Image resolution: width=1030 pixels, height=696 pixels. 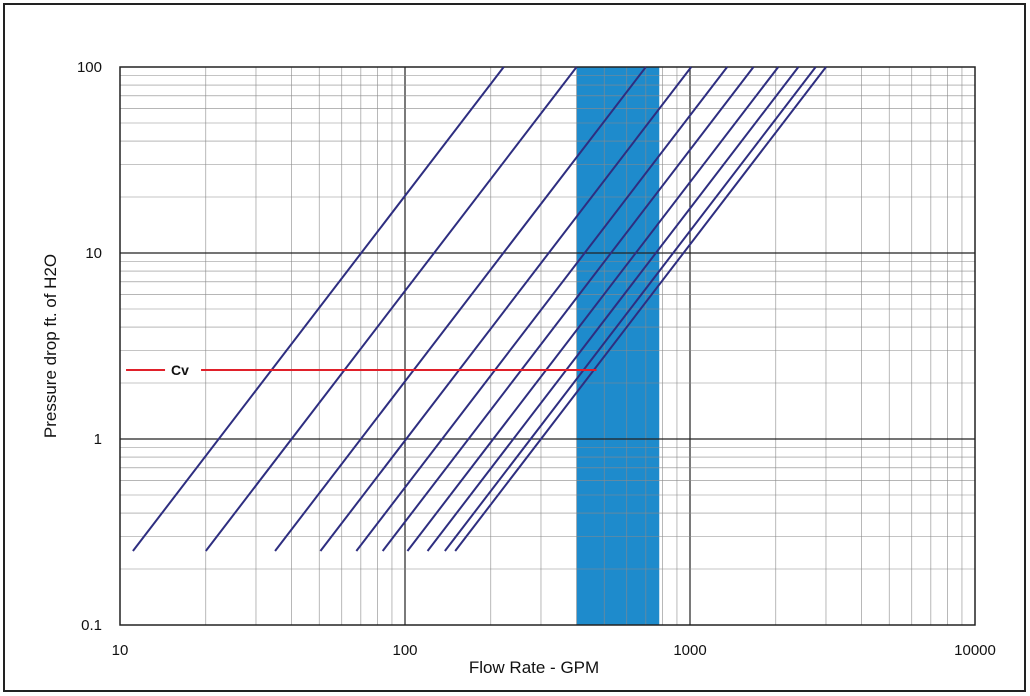 What do you see at coordinates (404, 650) in the screenshot?
I see `x-tick-label: 100` at bounding box center [404, 650].